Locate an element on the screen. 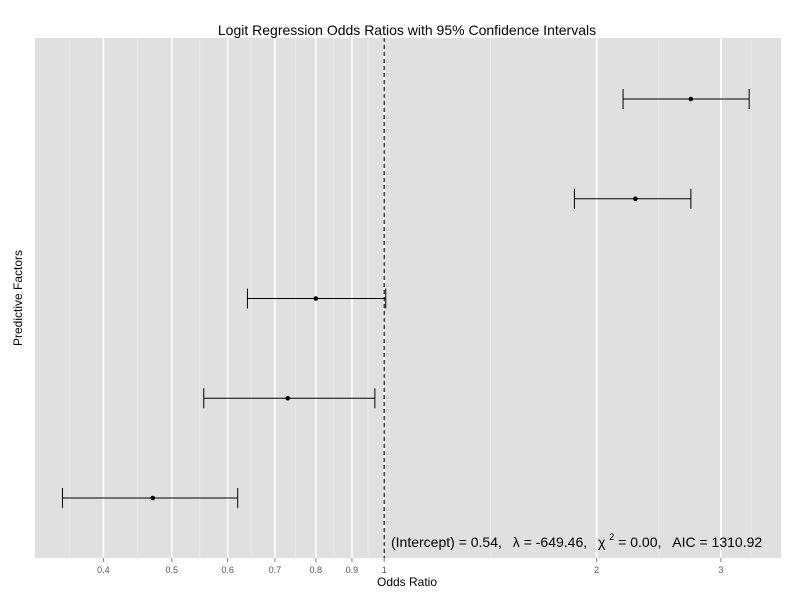 This screenshot has width=800, height=600. x-axis-label: Odds Ratio is located at coordinates (407, 582).